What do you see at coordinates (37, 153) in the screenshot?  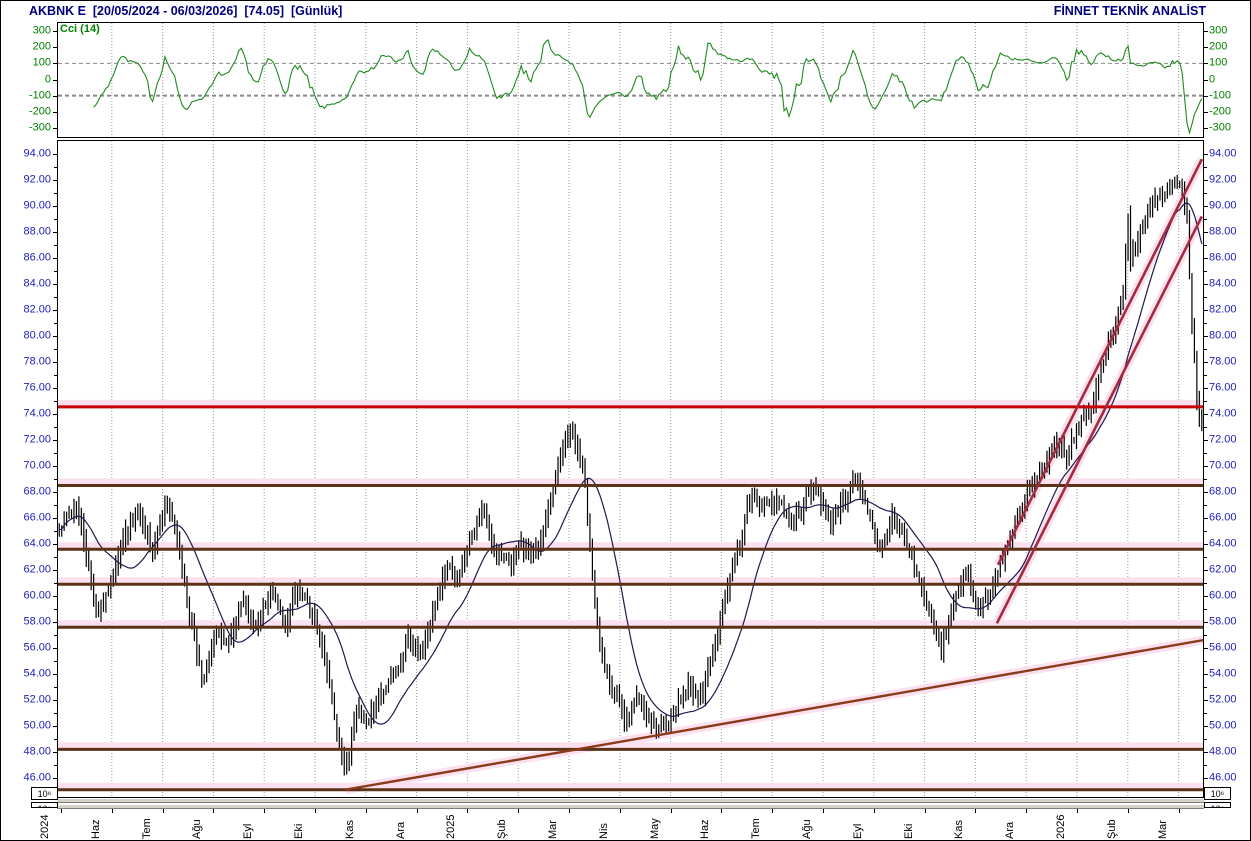 I see `price-axis-label-left: 94.00` at bounding box center [37, 153].